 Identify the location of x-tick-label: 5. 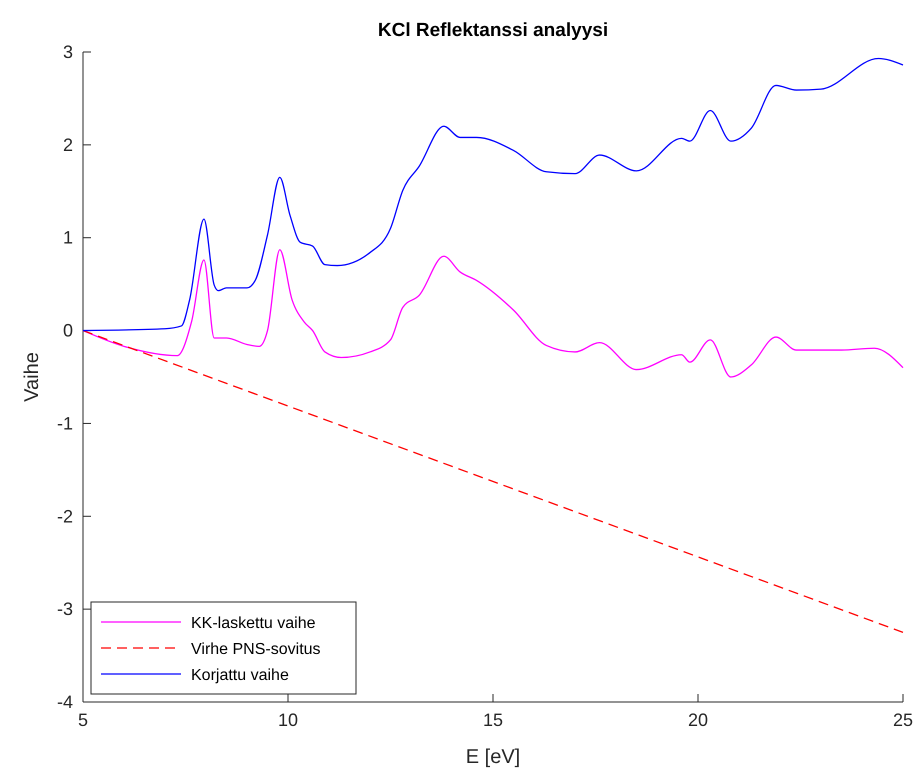
(83, 720).